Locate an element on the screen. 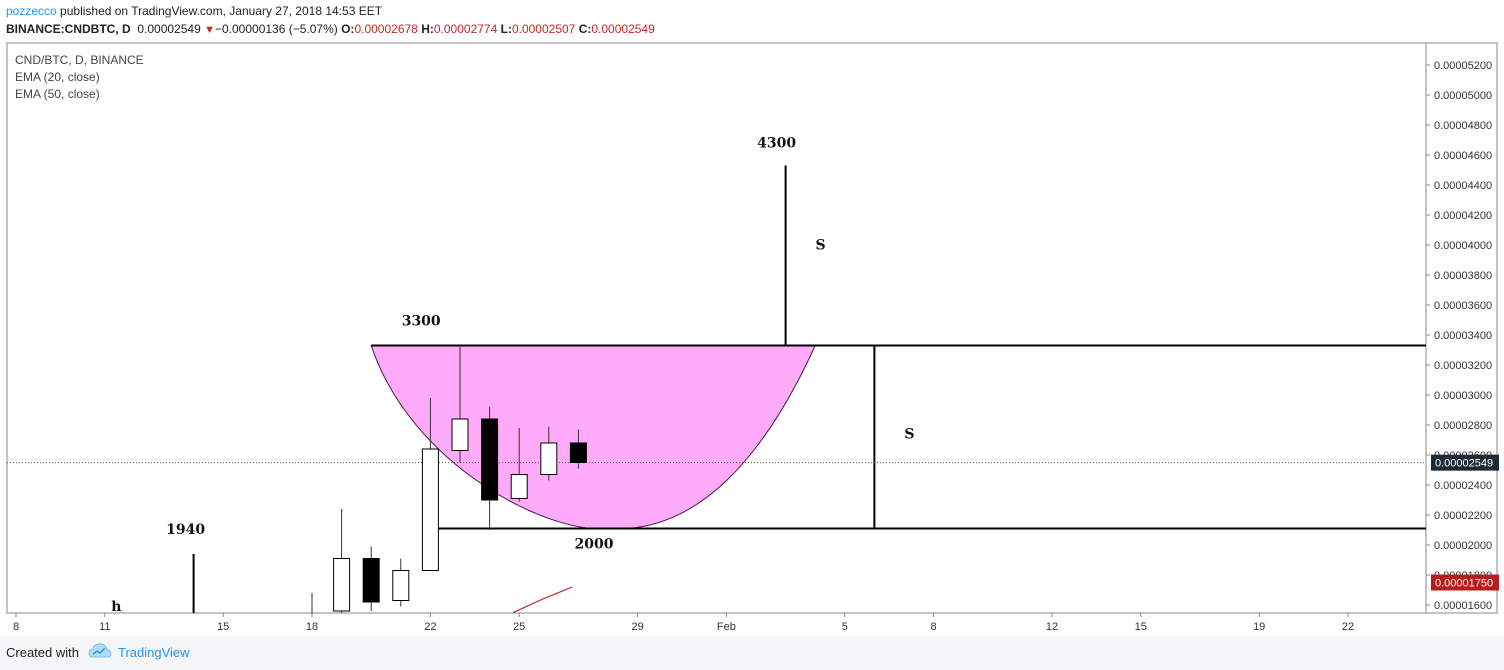 The image size is (1504, 670). x-tick-label: 25 is located at coordinates (519, 627).